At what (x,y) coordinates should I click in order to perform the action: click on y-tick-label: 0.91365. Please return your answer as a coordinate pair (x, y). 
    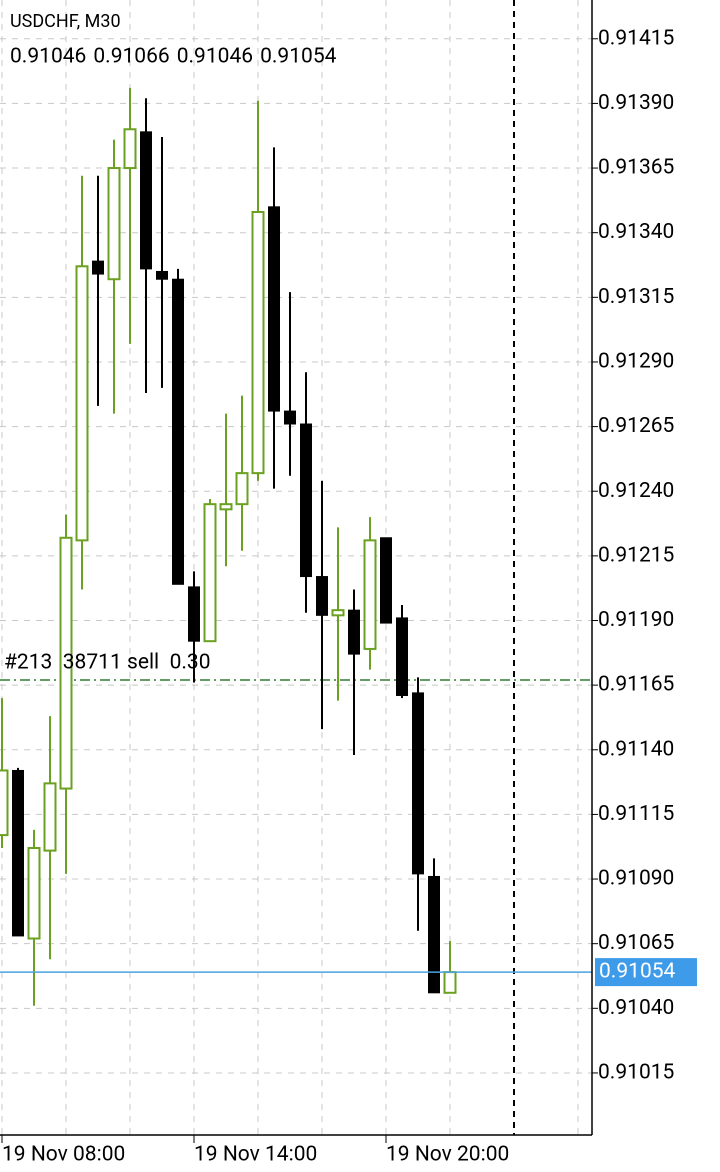
    Looking at the image, I should click on (636, 168).